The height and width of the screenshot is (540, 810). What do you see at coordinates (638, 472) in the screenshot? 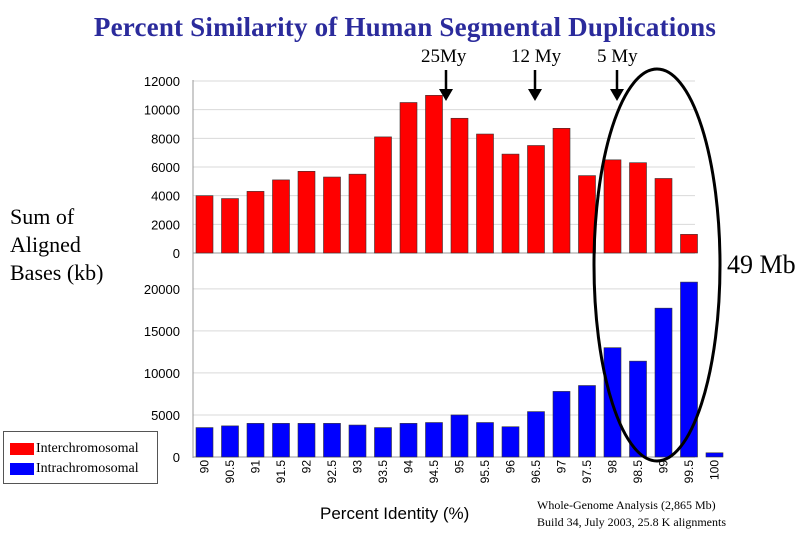
I see `x-tick-label: 98.5` at bounding box center [638, 472].